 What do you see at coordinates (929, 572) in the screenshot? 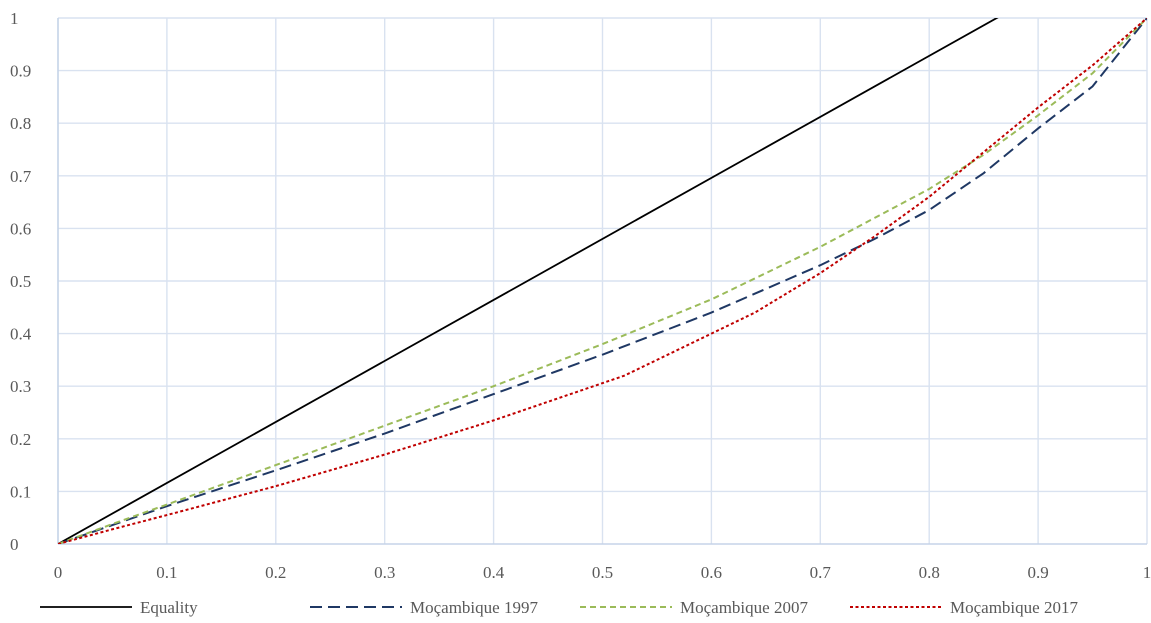
I see `x-tick-label: 0.8` at bounding box center [929, 572].